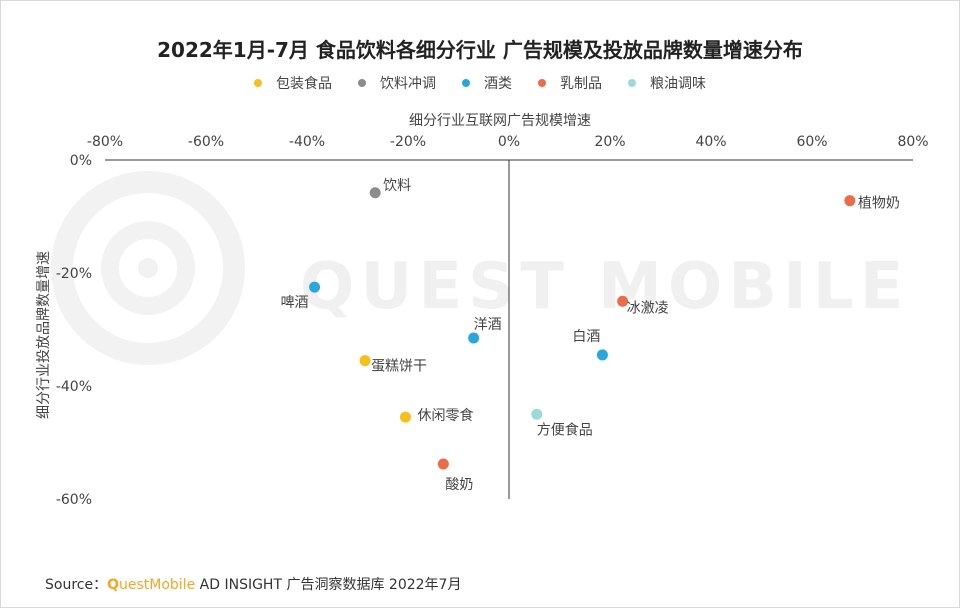 This screenshot has width=960, height=608. I want to click on x-tick-label: 80%, so click(912, 142).